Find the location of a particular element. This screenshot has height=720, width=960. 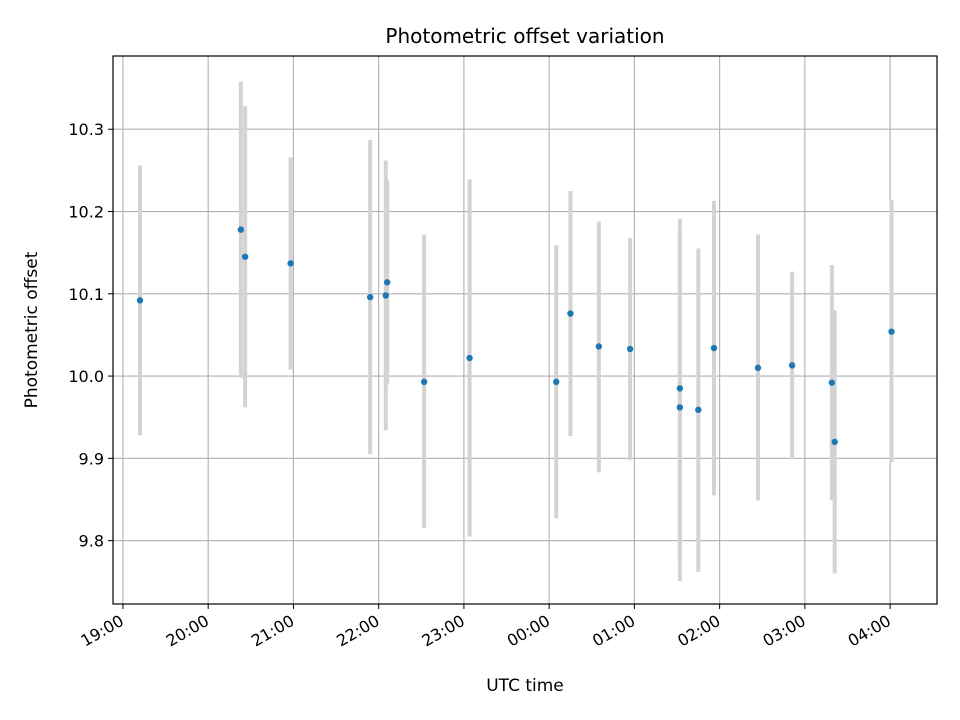

y-tick-label: 10.2 is located at coordinates (86, 212).